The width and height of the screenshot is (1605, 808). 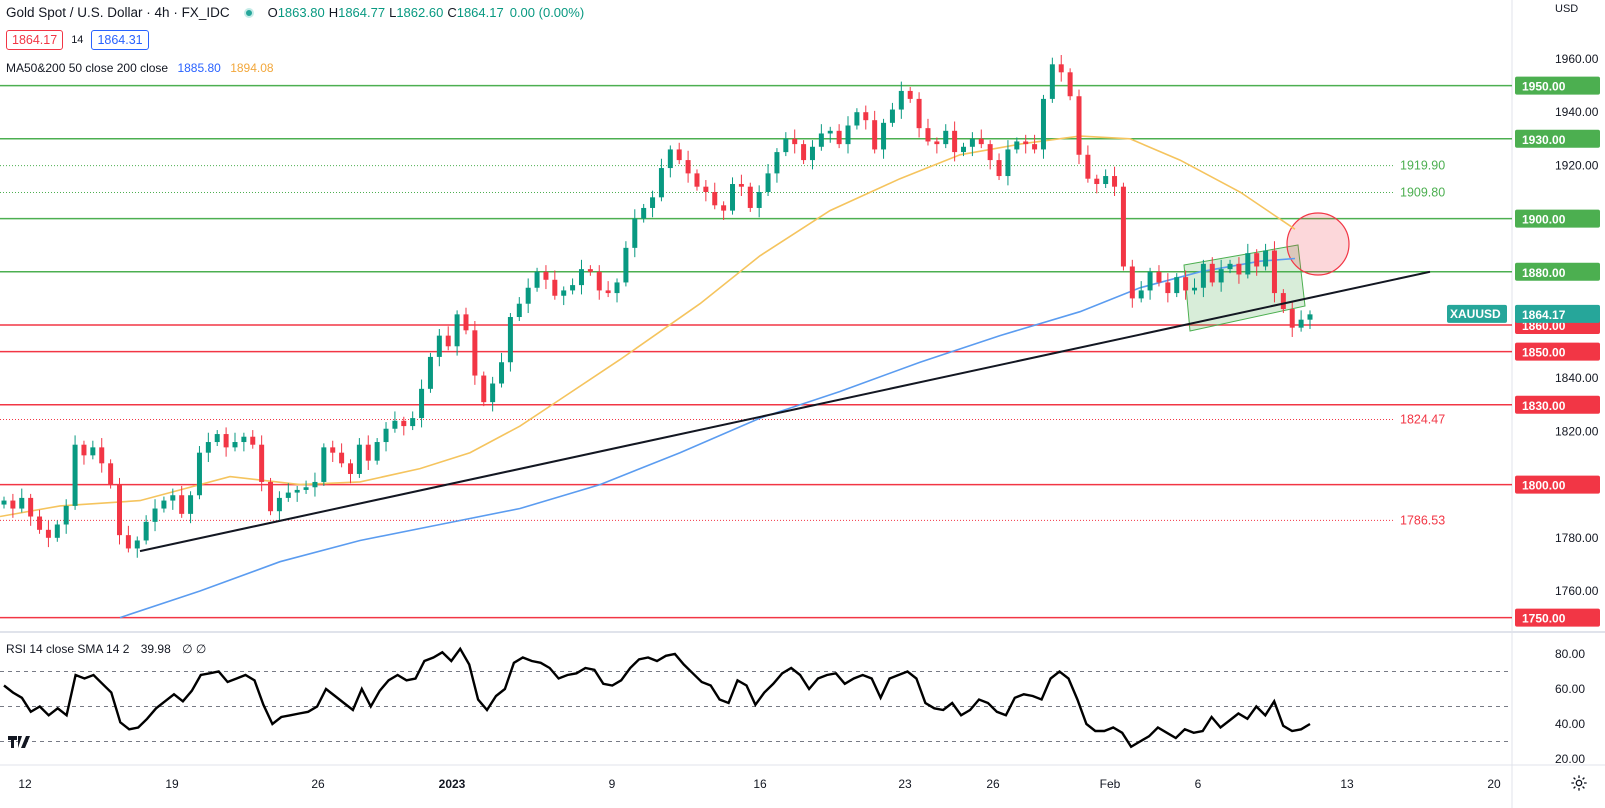 I want to click on buy-button: 1864.31, so click(x=120, y=40).